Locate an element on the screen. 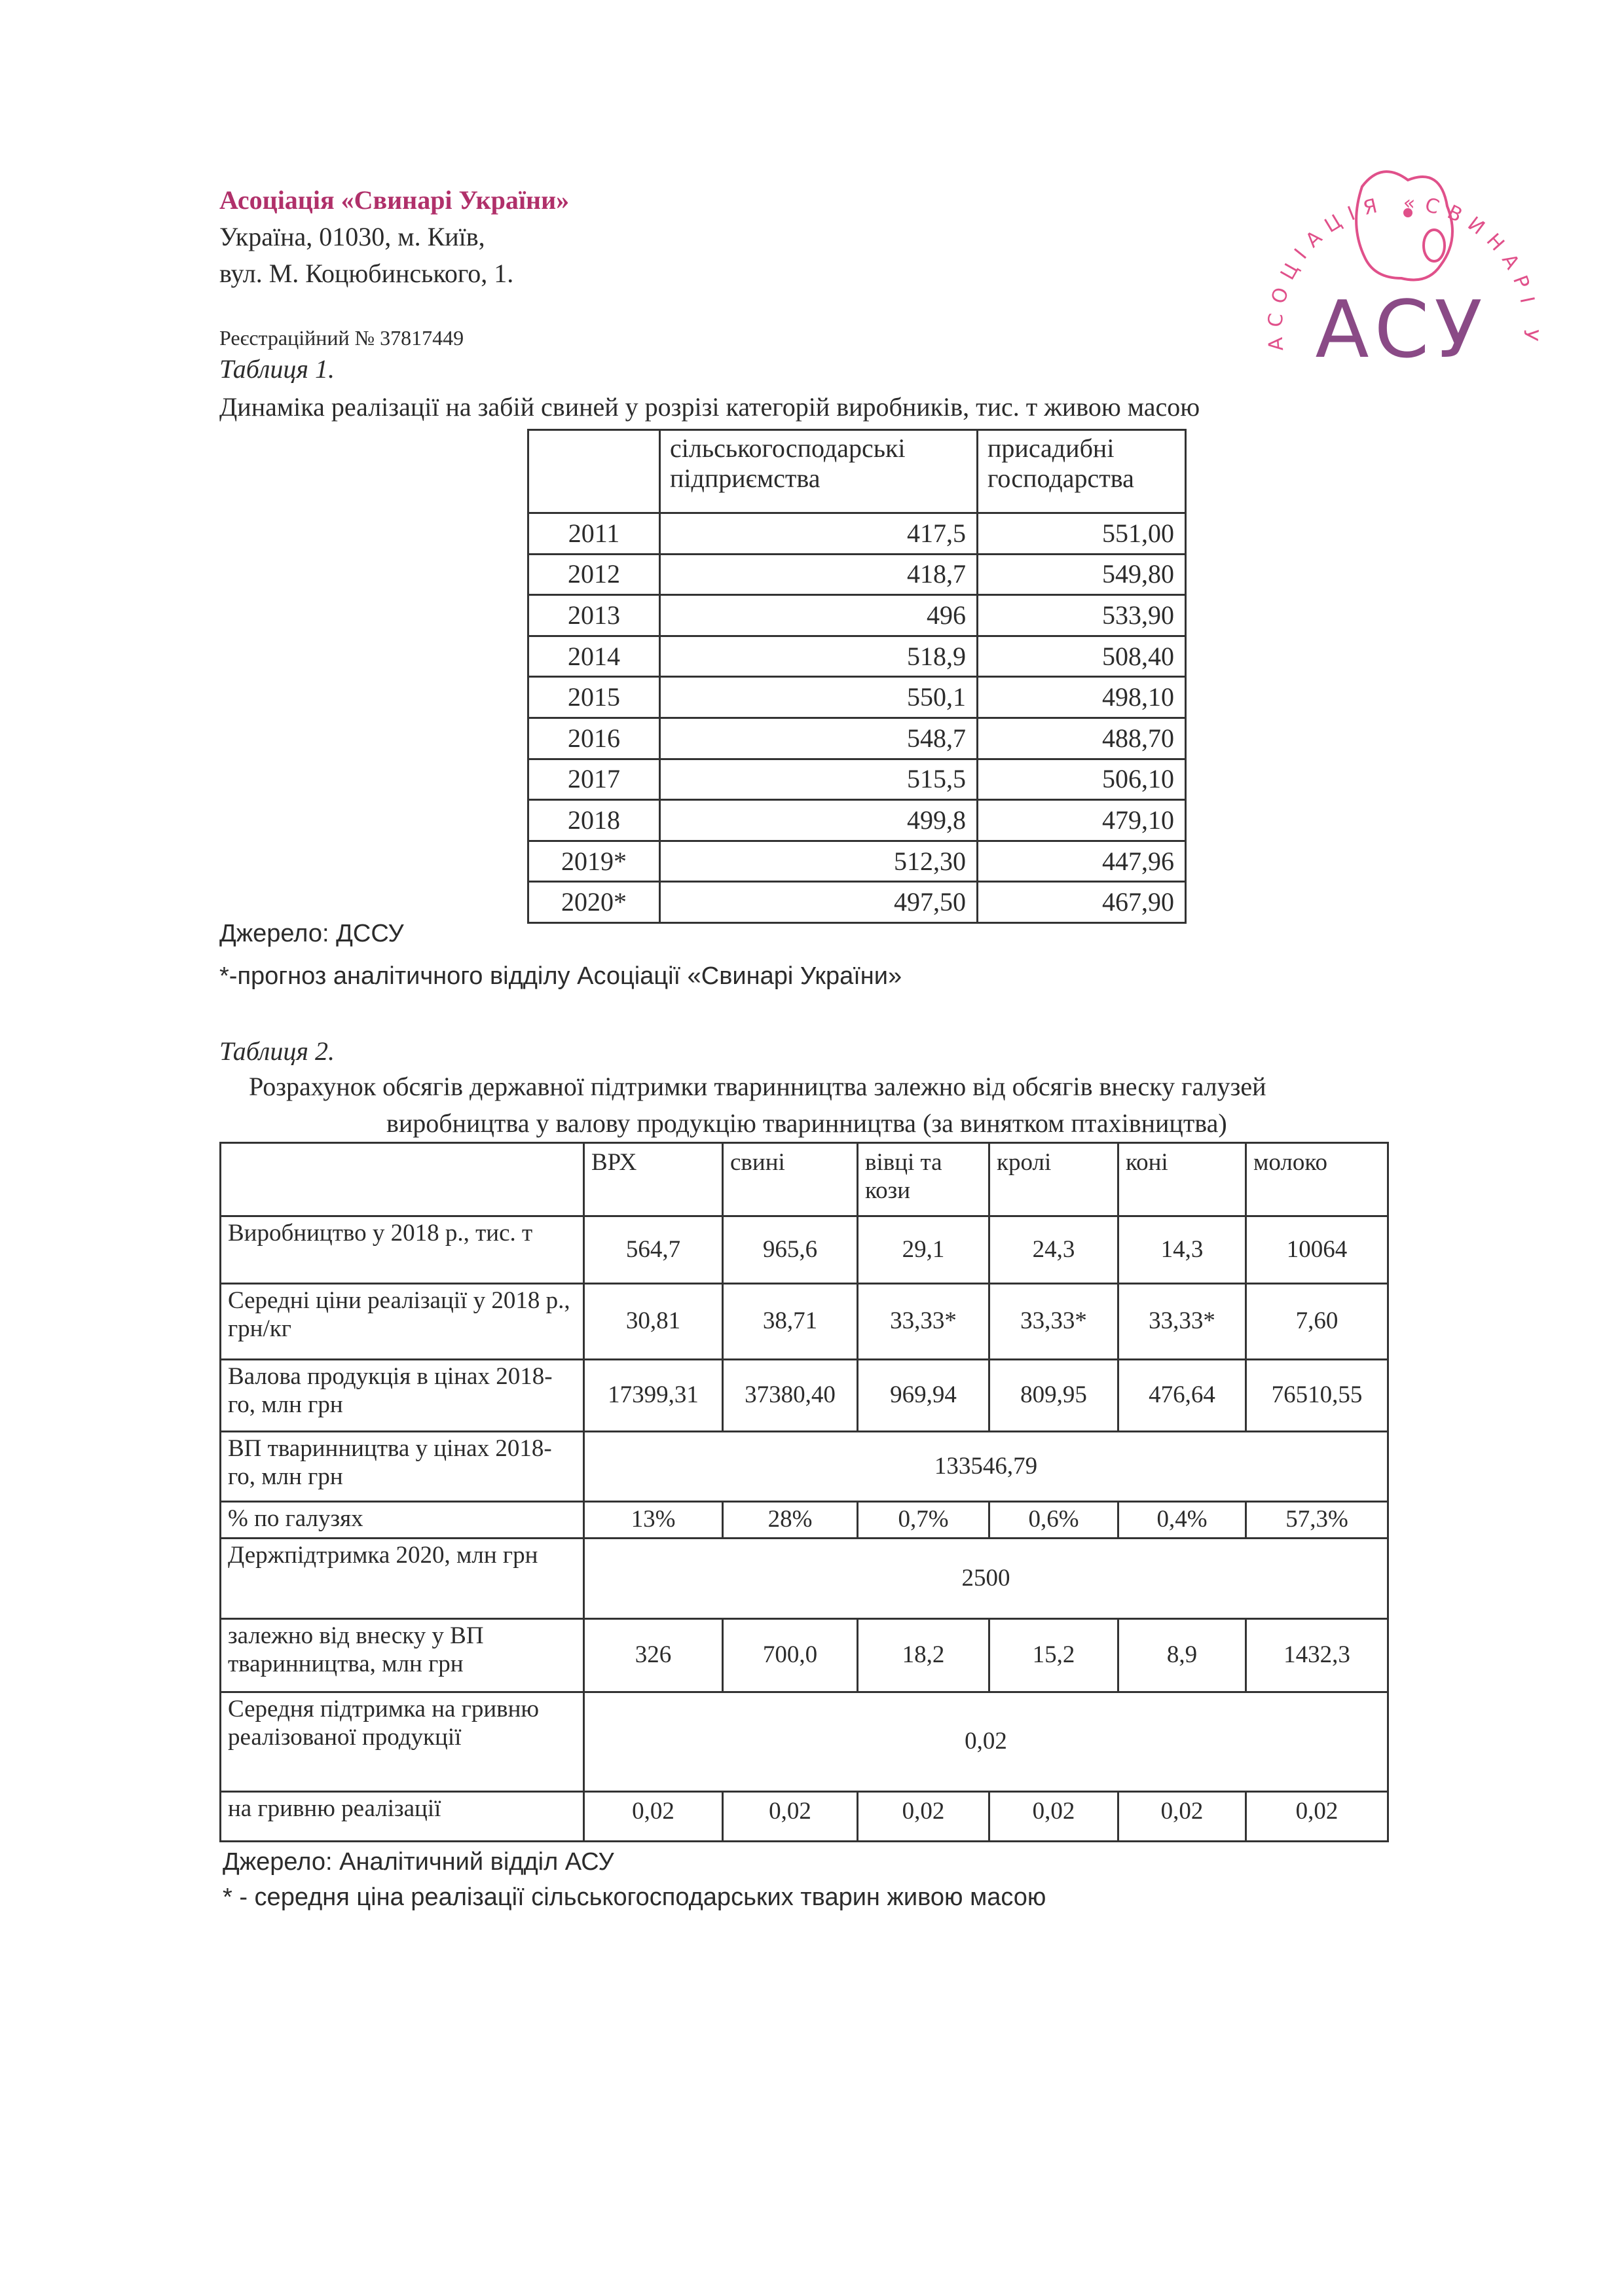 The height and width of the screenshot is (2296, 1624). households-cell: 479,10 is located at coordinates (1081, 820).